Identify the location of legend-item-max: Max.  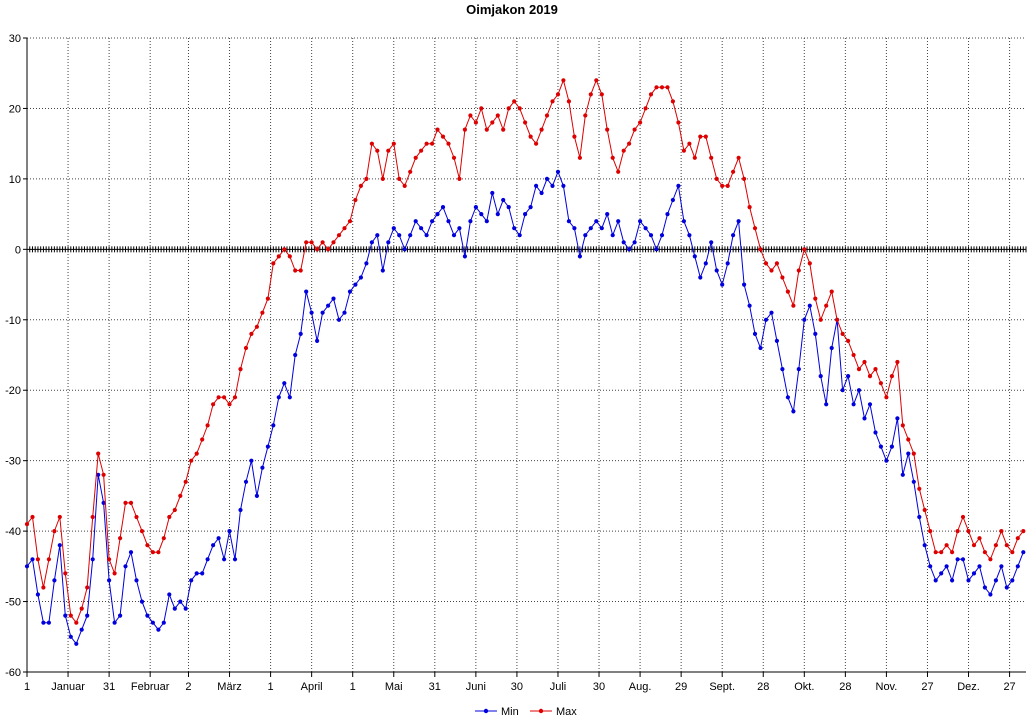
(553, 712).